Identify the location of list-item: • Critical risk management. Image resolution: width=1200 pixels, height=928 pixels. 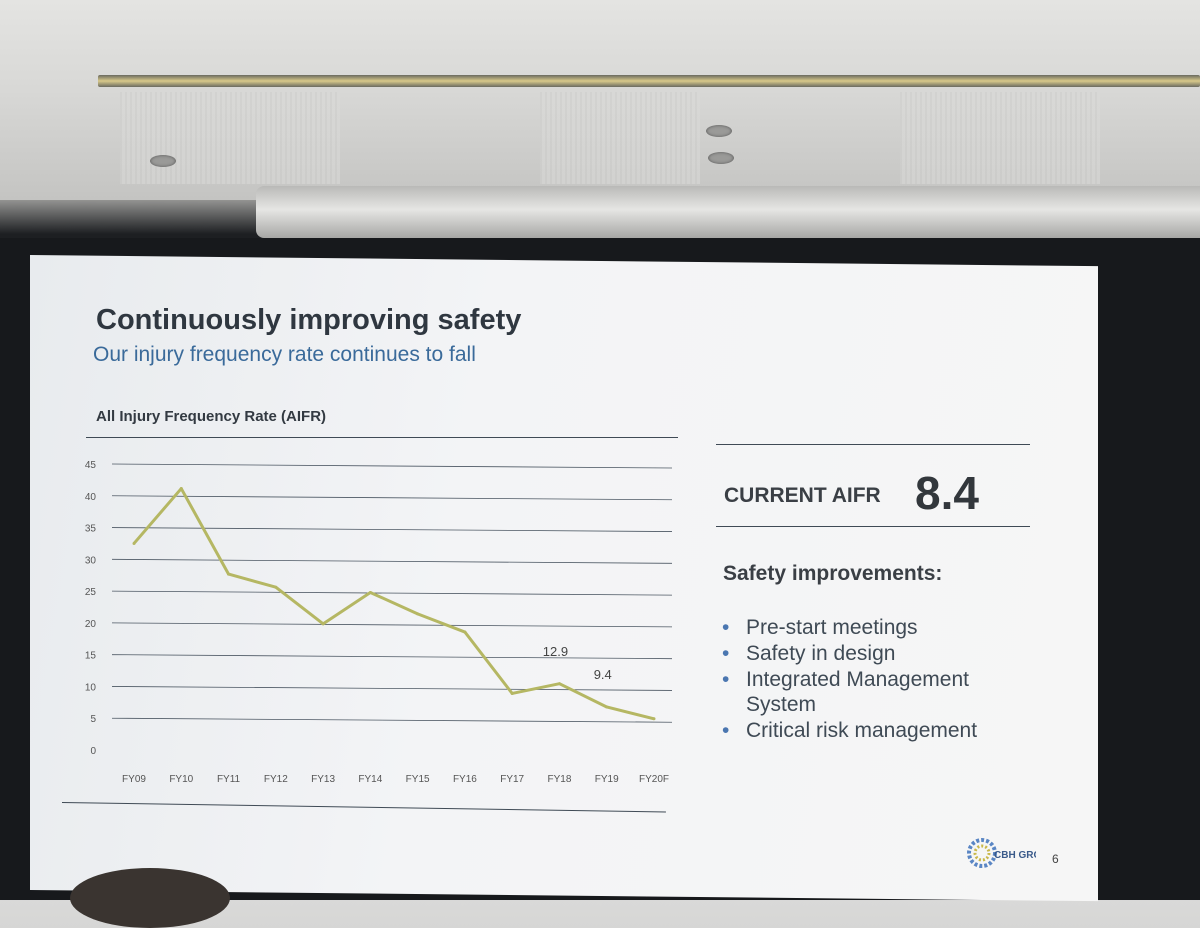
(870, 730).